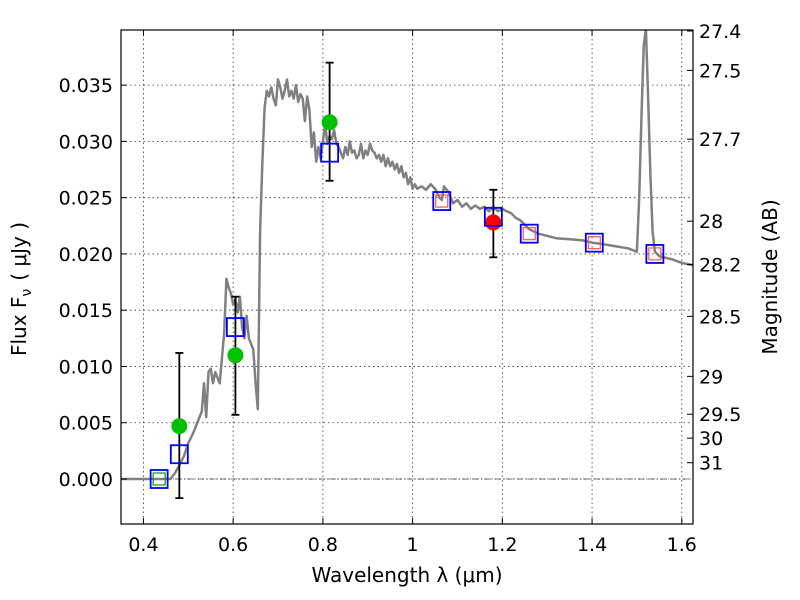 The image size is (800, 600). I want to click on x-axis-label: Wavelength λ (μm), so click(406, 575).